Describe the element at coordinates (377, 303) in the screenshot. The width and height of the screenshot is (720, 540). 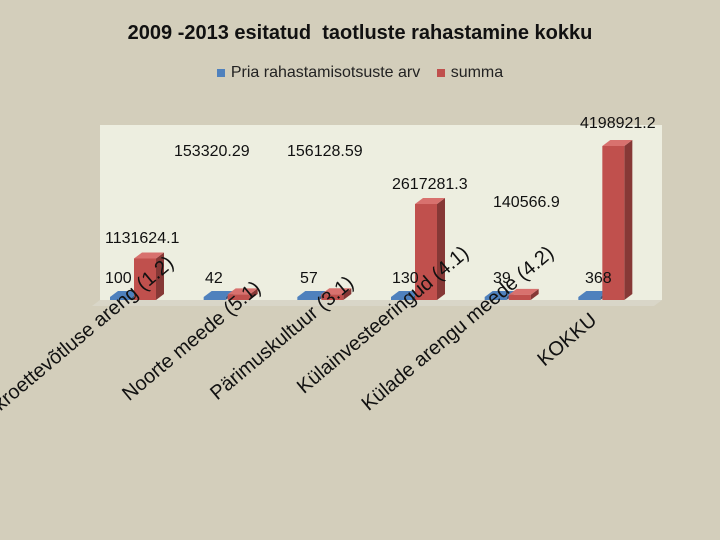
I see `plot-floor` at that location.